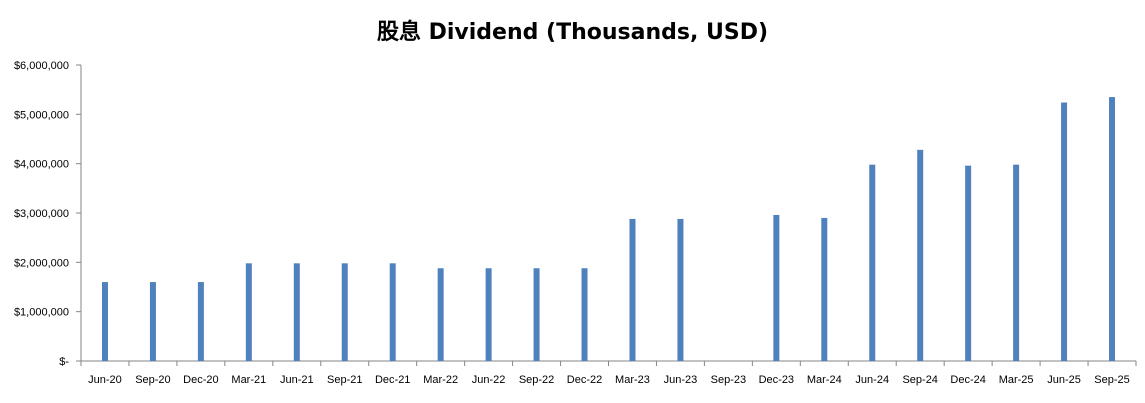  Describe the element at coordinates (200, 380) in the screenshot. I see `x-tick-label: Dec-20` at that location.